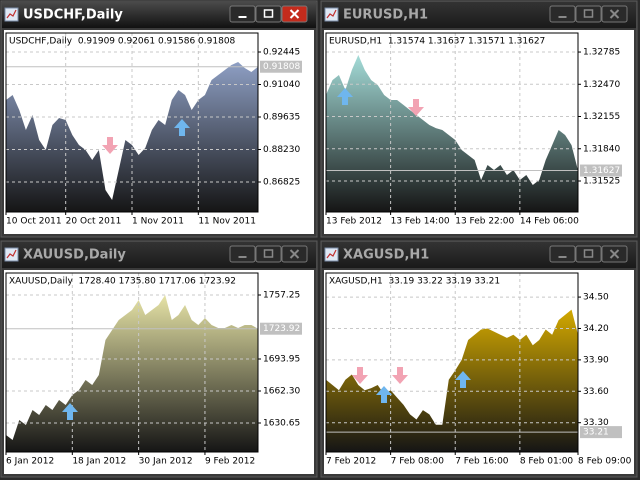 This screenshot has width=640, height=480. Describe the element at coordinates (484, 222) in the screenshot. I see `x-tick-label: 13 Feb 22:00` at that location.